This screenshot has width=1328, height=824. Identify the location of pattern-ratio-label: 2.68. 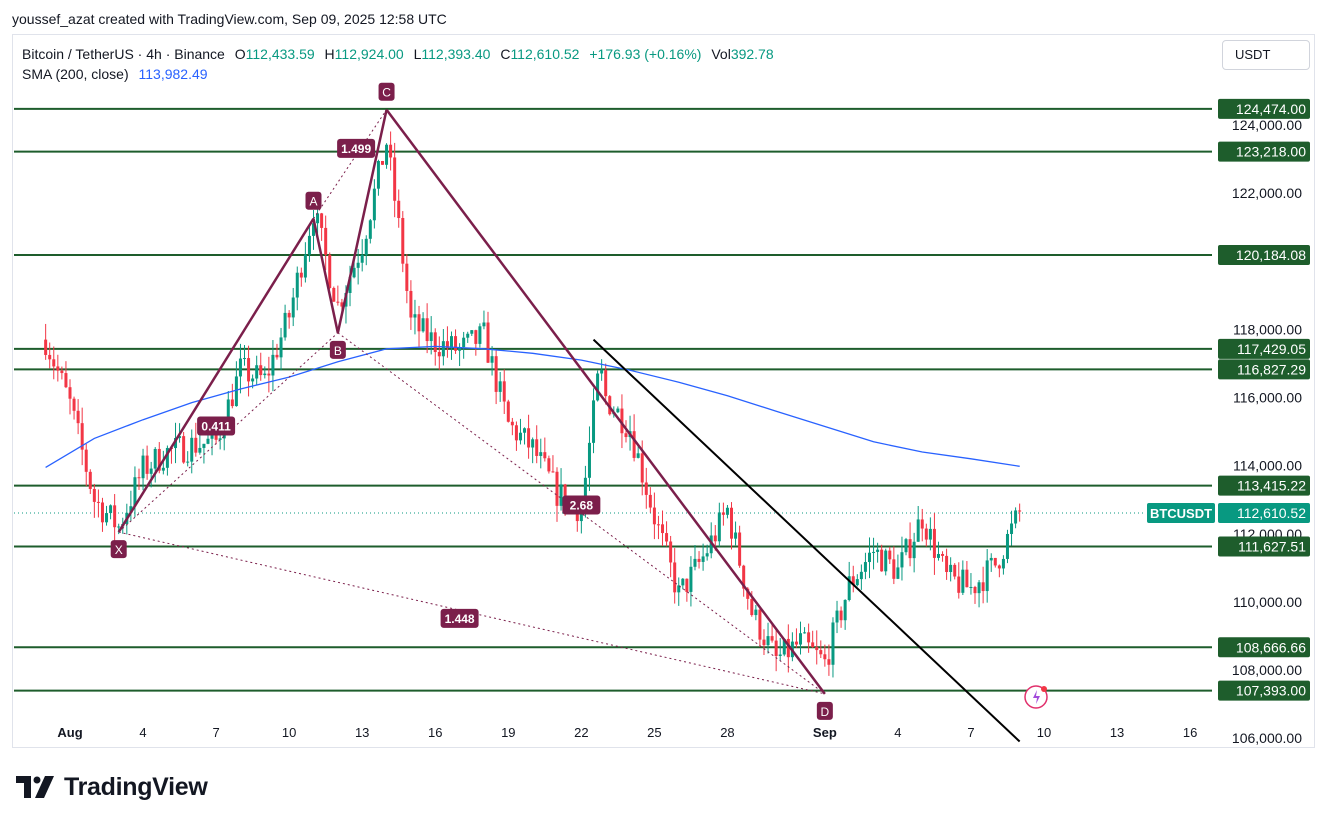
(582, 506).